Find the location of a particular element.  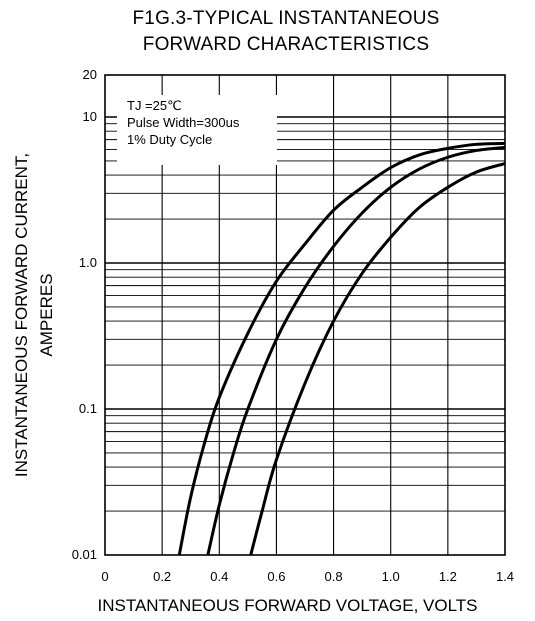

x-tick-label: 0.4 is located at coordinates (219, 576).